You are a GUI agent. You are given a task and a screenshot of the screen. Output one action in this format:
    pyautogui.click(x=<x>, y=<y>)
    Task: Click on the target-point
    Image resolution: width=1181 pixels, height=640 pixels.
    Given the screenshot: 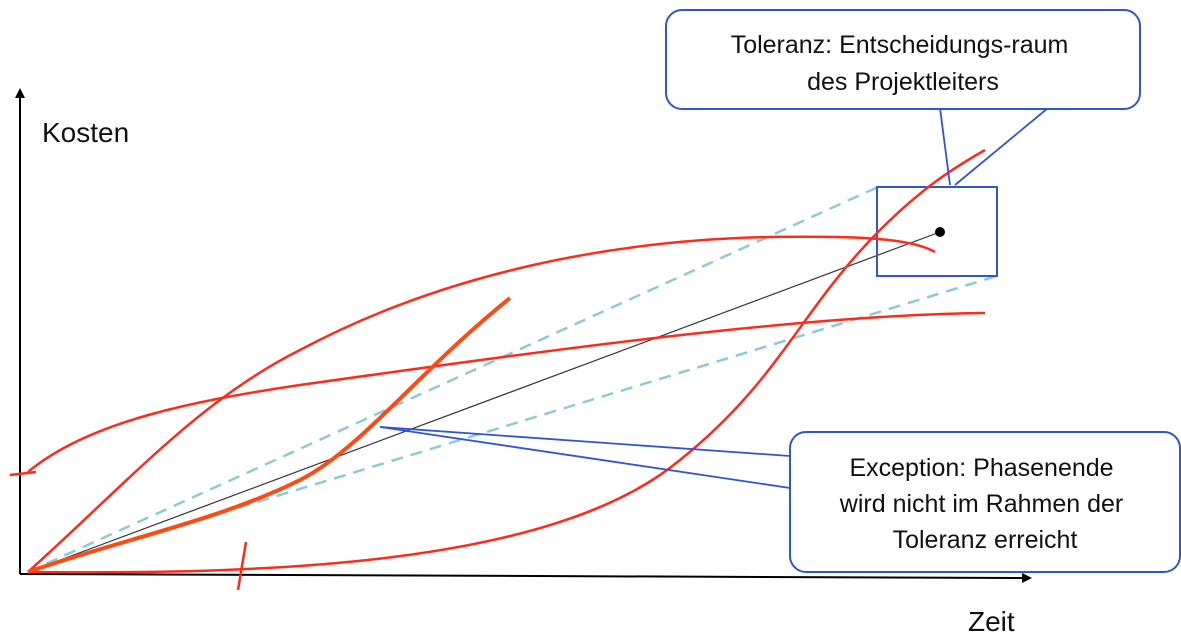 What is the action you would take?
    pyautogui.click(x=940, y=232)
    